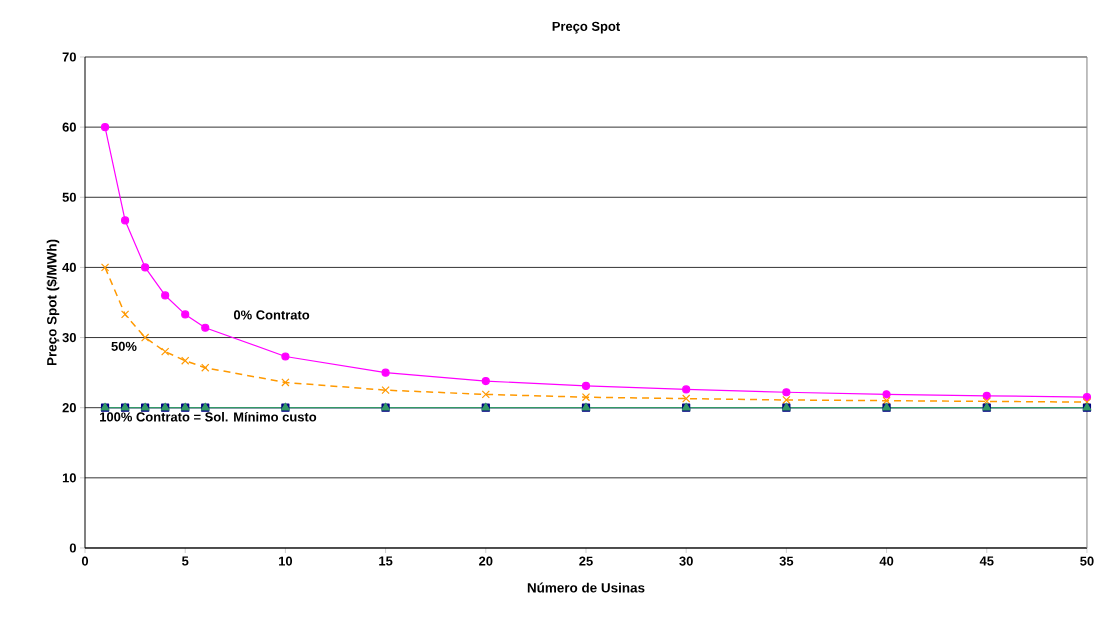 Image resolution: width=1099 pixels, height=628 pixels. What do you see at coordinates (586, 27) in the screenshot?
I see `chart-title: Preço Spot` at bounding box center [586, 27].